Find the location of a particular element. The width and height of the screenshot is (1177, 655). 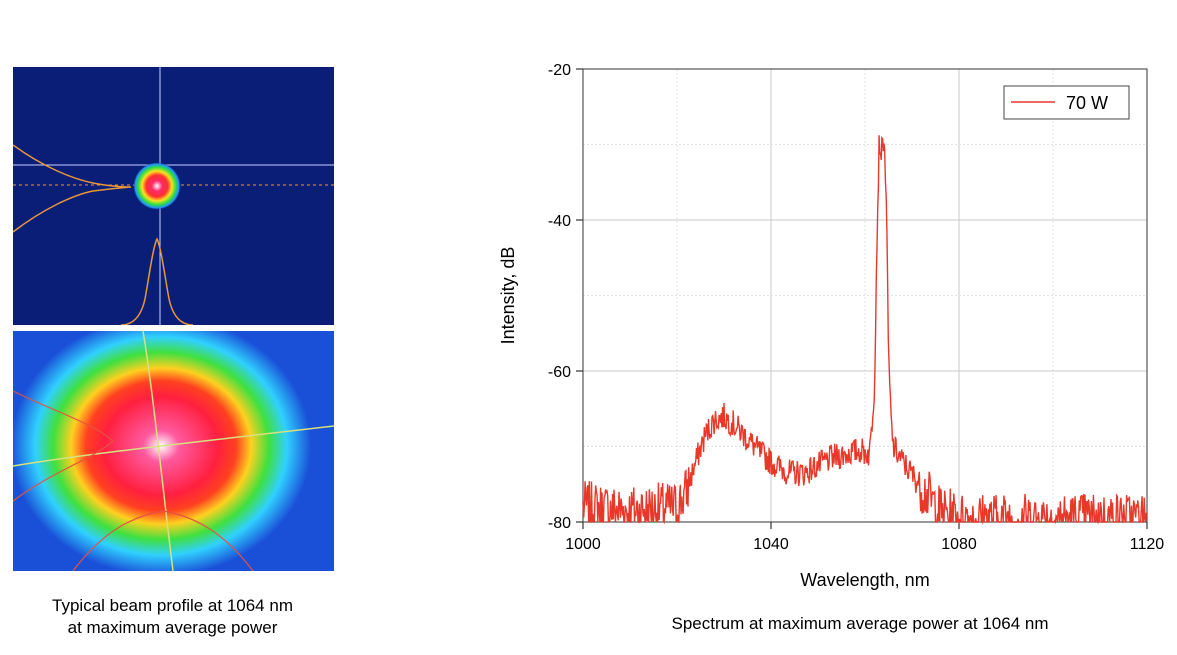

beam-profile-caption-line2: at maximum average power is located at coordinates (172, 627).